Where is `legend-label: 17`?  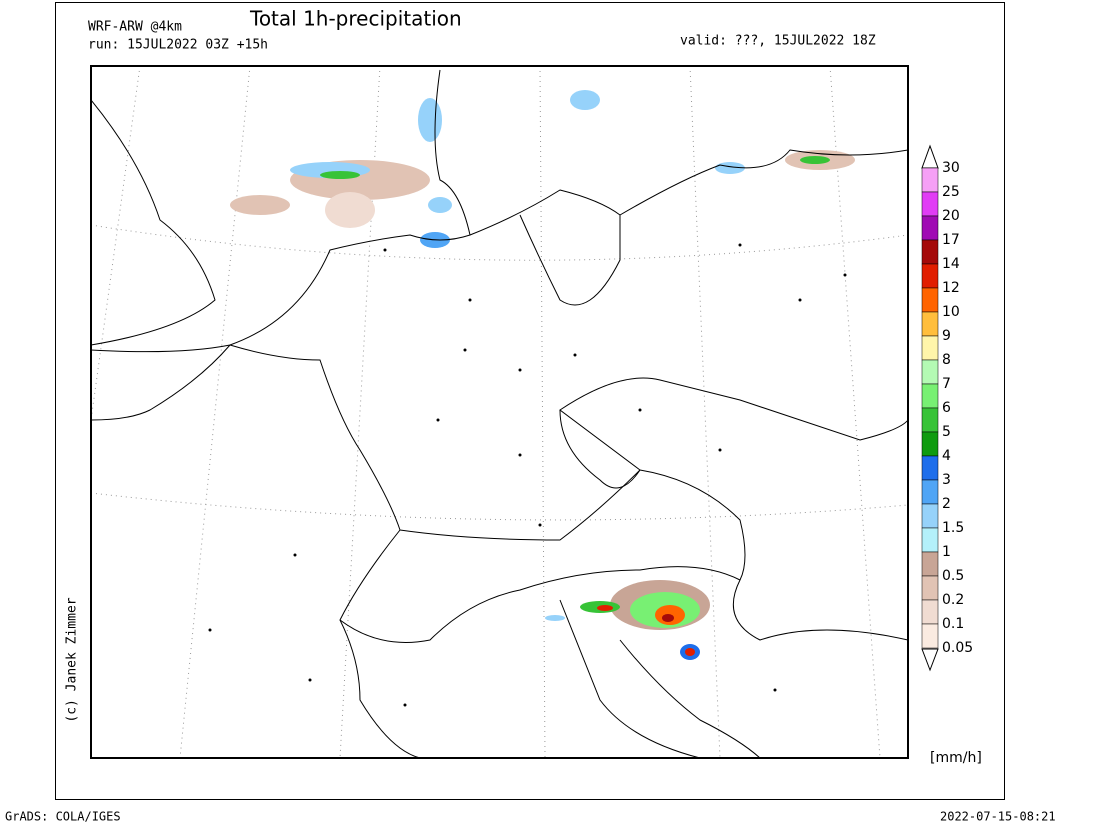 legend-label: 17 is located at coordinates (951, 240).